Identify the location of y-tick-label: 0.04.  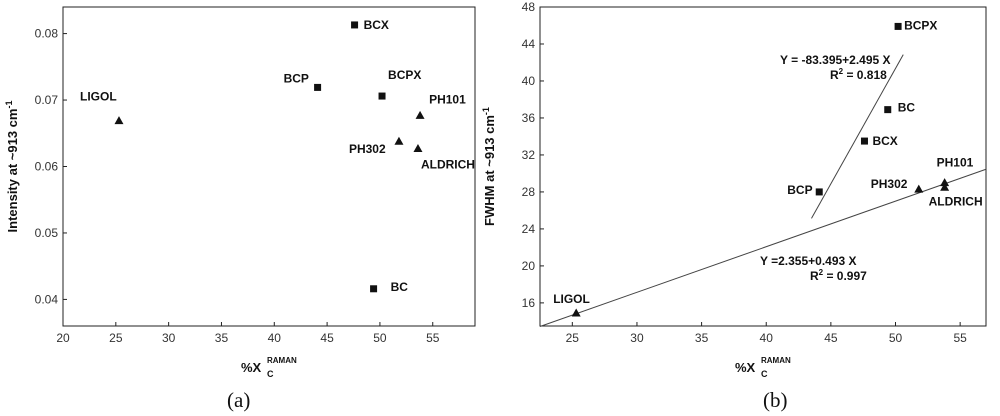
(47, 299).